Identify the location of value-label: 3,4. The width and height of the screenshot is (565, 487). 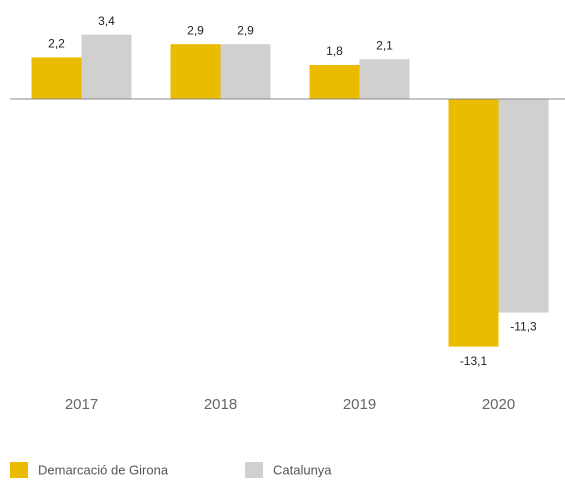
(106, 21).